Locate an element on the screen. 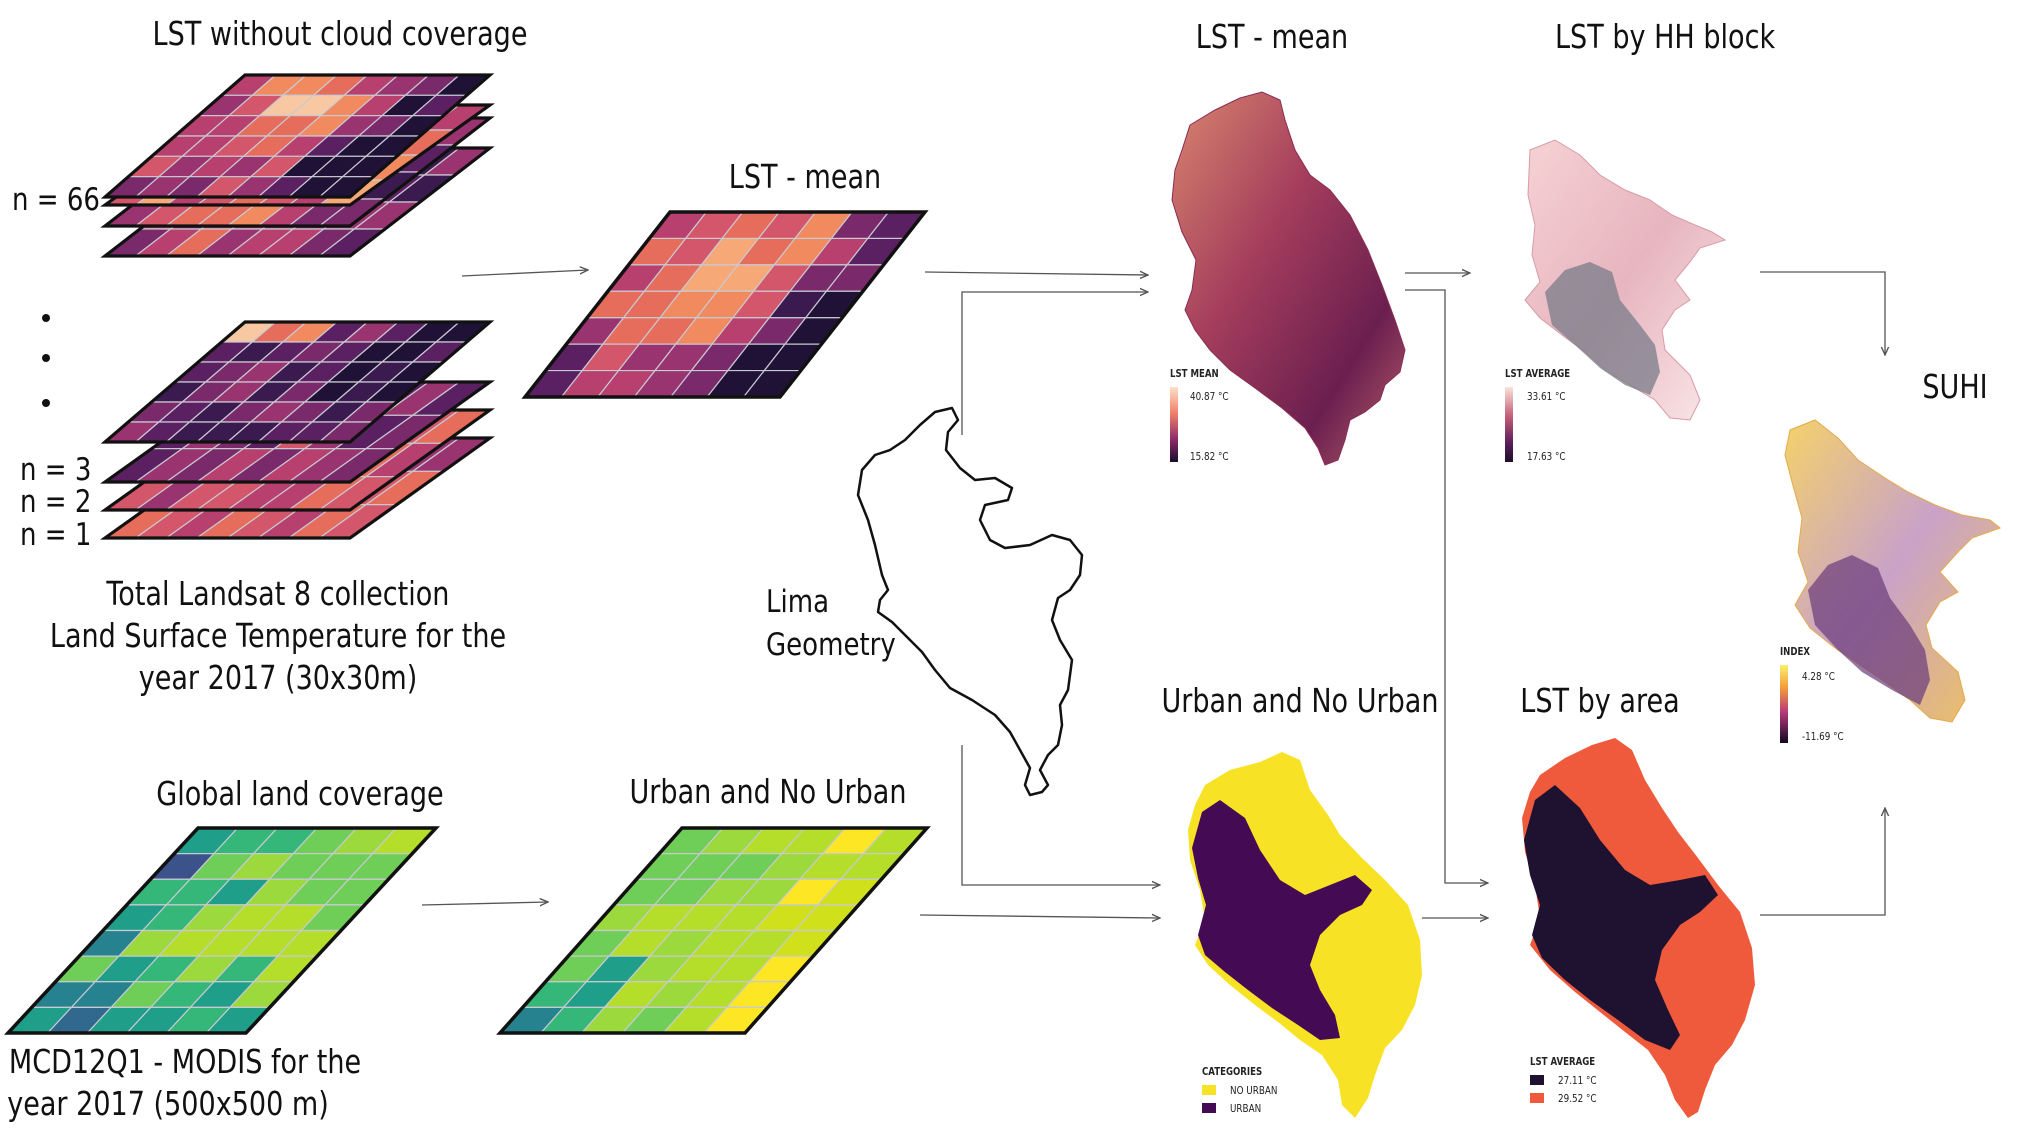 This screenshot has width=2039, height=1133. geometry-line-2: Geometry is located at coordinates (831, 644).